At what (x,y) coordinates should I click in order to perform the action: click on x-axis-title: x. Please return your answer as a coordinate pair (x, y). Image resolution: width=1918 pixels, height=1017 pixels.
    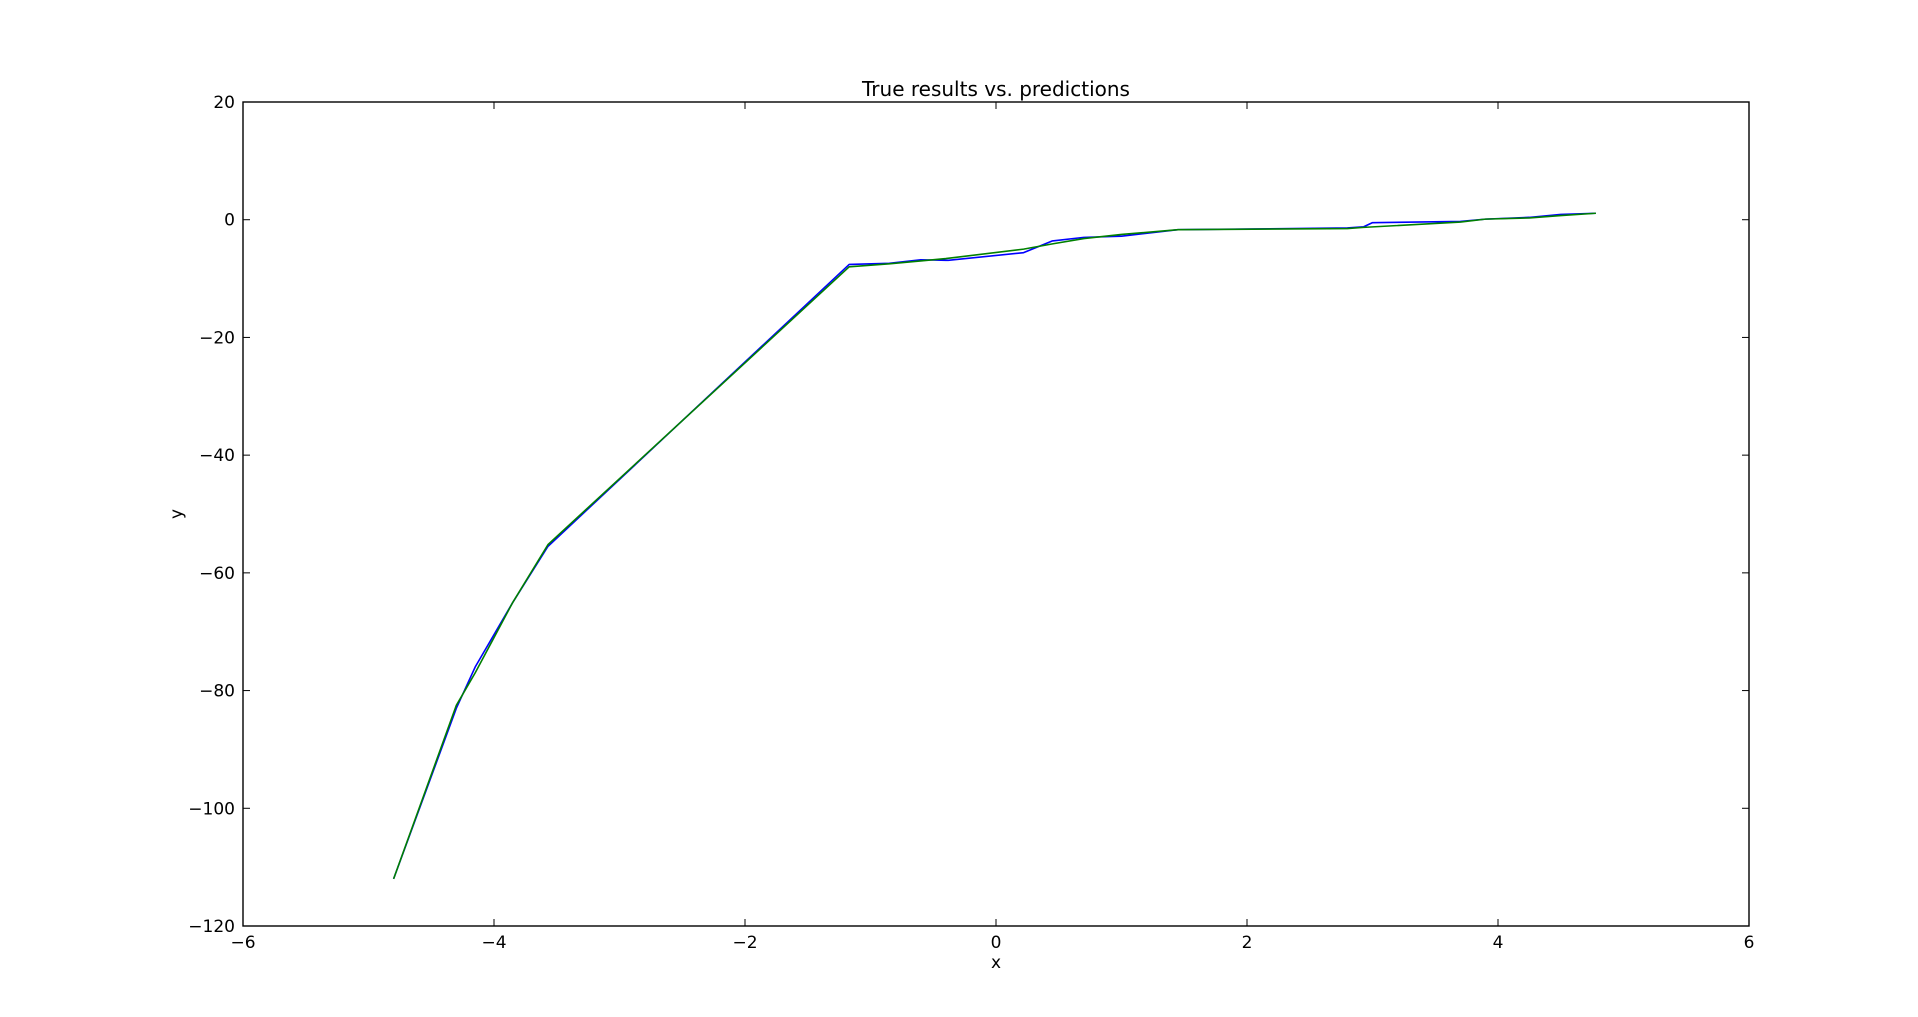
    Looking at the image, I should click on (996, 963).